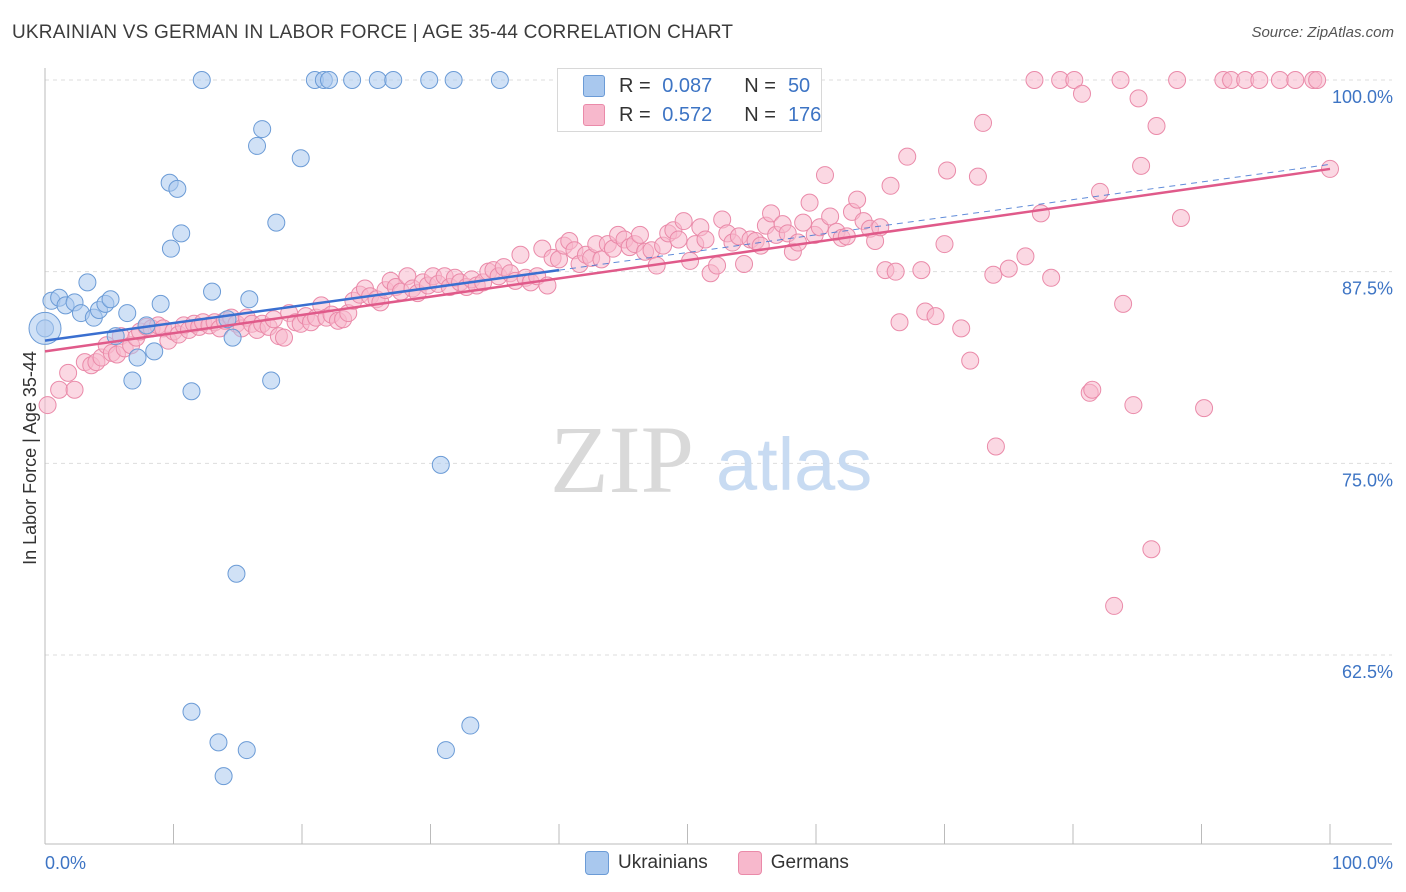 Image resolution: width=1406 pixels, height=892 pixels. Describe the element at coordinates (794, 464) in the screenshot. I see `watermark-atlas: atlas` at that location.